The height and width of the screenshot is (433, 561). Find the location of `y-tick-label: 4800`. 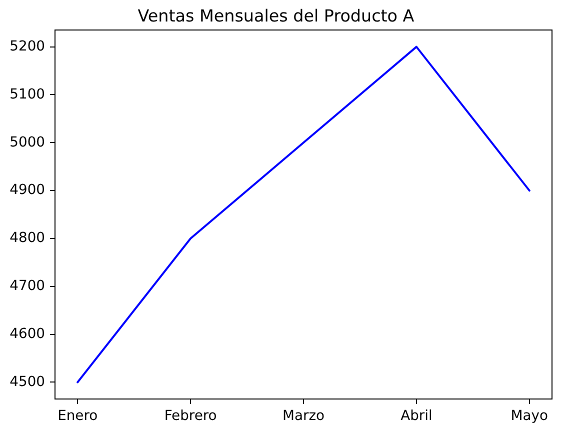

y-tick-label: 4800 is located at coordinates (27, 238).